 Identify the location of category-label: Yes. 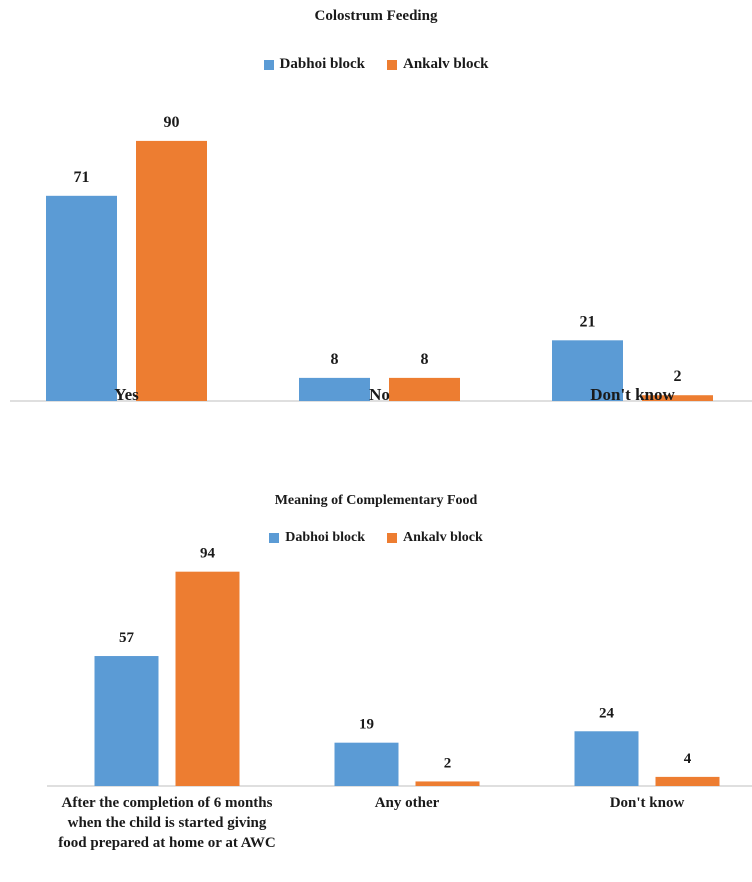
(126, 394).